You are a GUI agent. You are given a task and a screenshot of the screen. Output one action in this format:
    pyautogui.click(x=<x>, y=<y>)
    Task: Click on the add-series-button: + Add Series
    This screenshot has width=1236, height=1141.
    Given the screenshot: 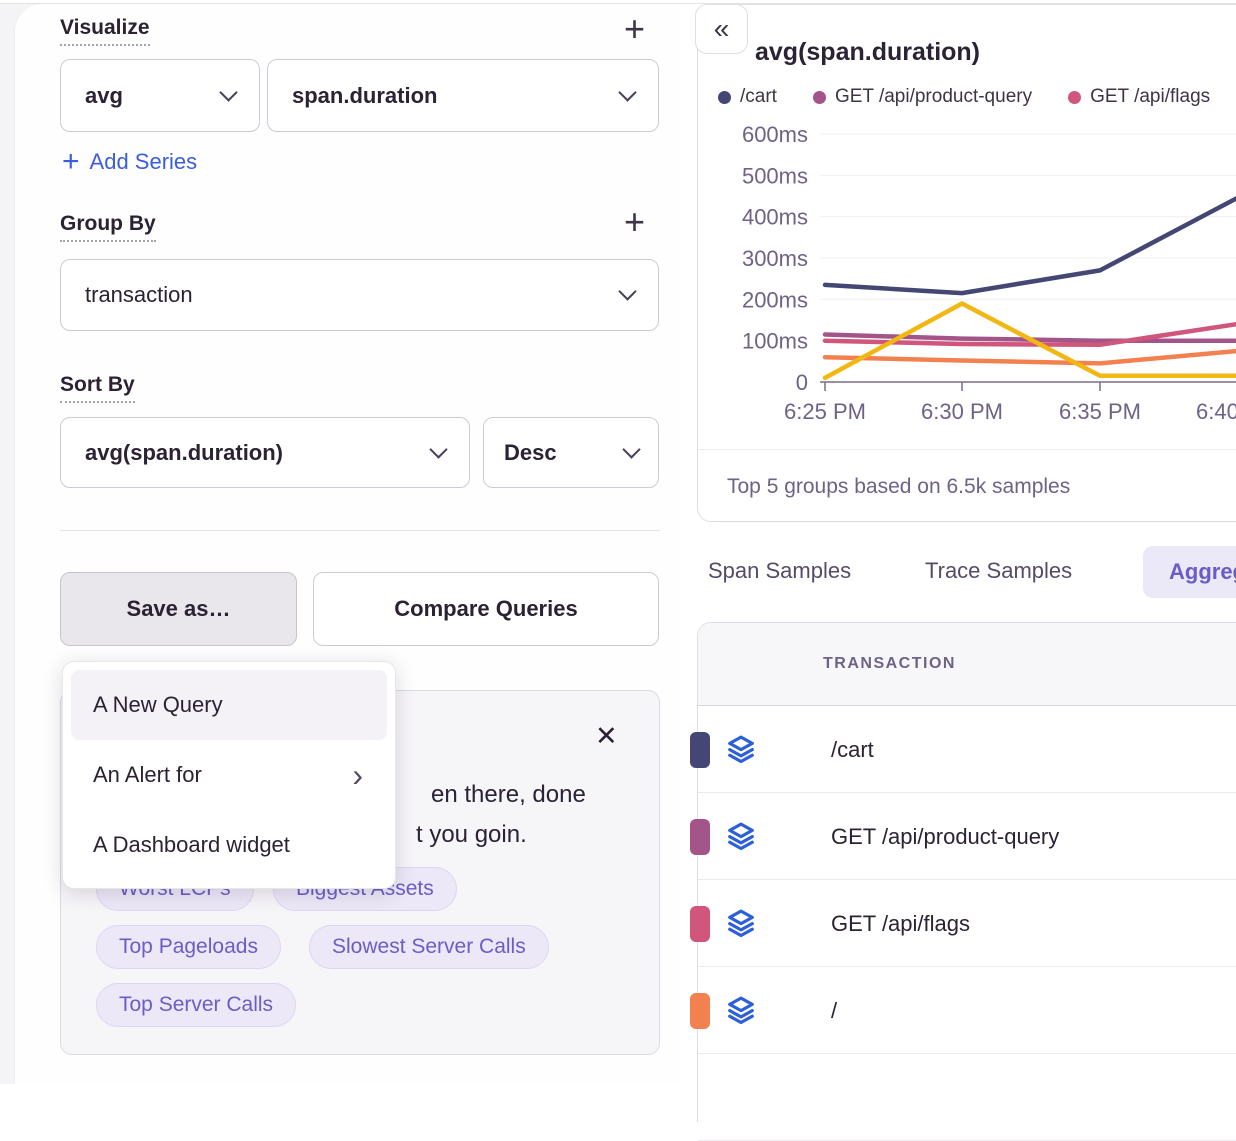 What is the action you would take?
    pyautogui.click(x=130, y=161)
    